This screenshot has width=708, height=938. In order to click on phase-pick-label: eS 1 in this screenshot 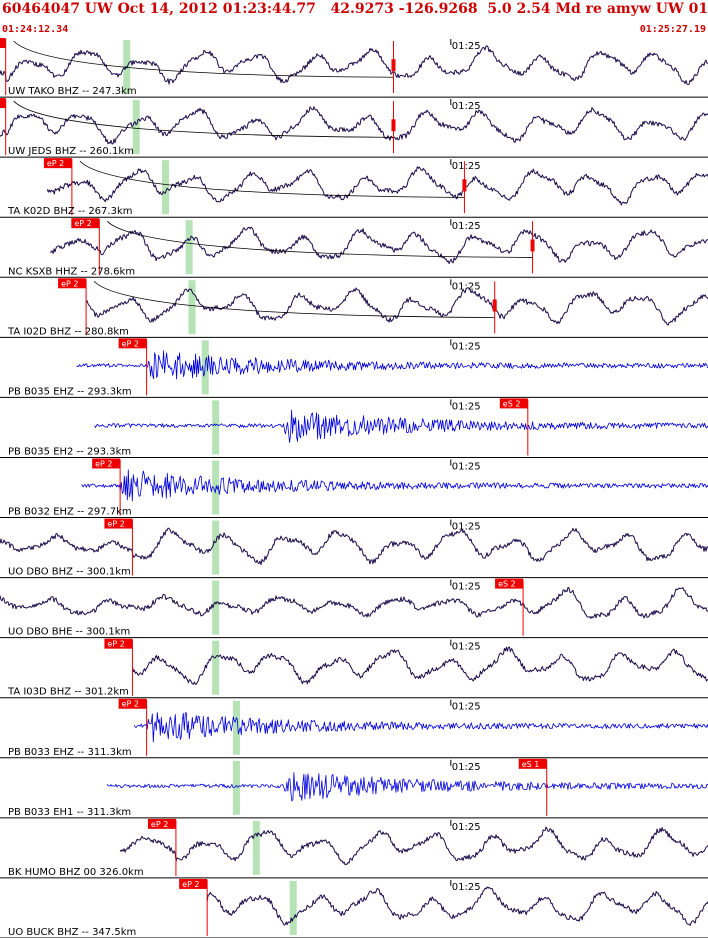, I will do `click(531, 764)`.